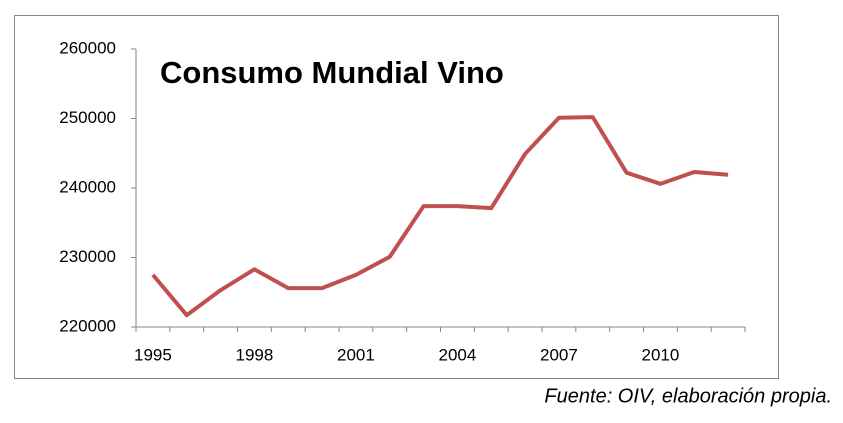 The image size is (843, 423). What do you see at coordinates (87, 47) in the screenshot?
I see `y-tick-label: 260000` at bounding box center [87, 47].